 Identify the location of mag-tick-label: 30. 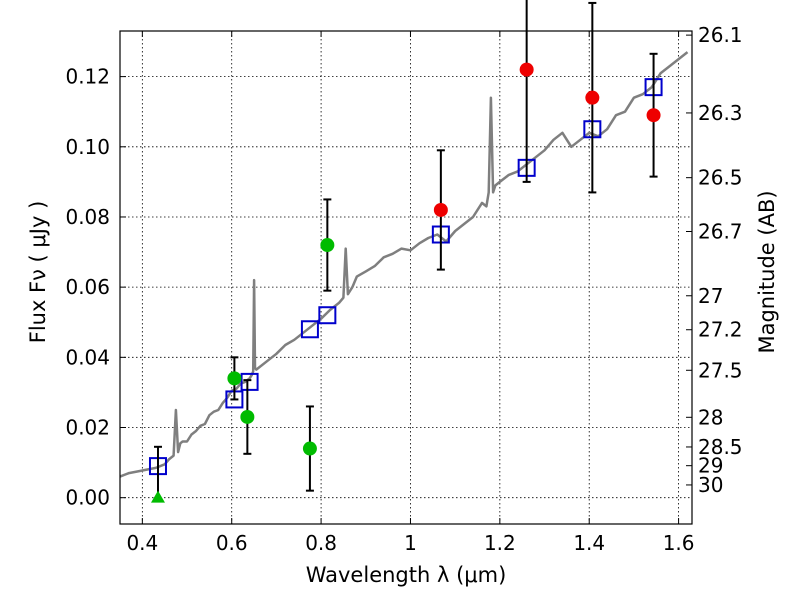
(710, 485).